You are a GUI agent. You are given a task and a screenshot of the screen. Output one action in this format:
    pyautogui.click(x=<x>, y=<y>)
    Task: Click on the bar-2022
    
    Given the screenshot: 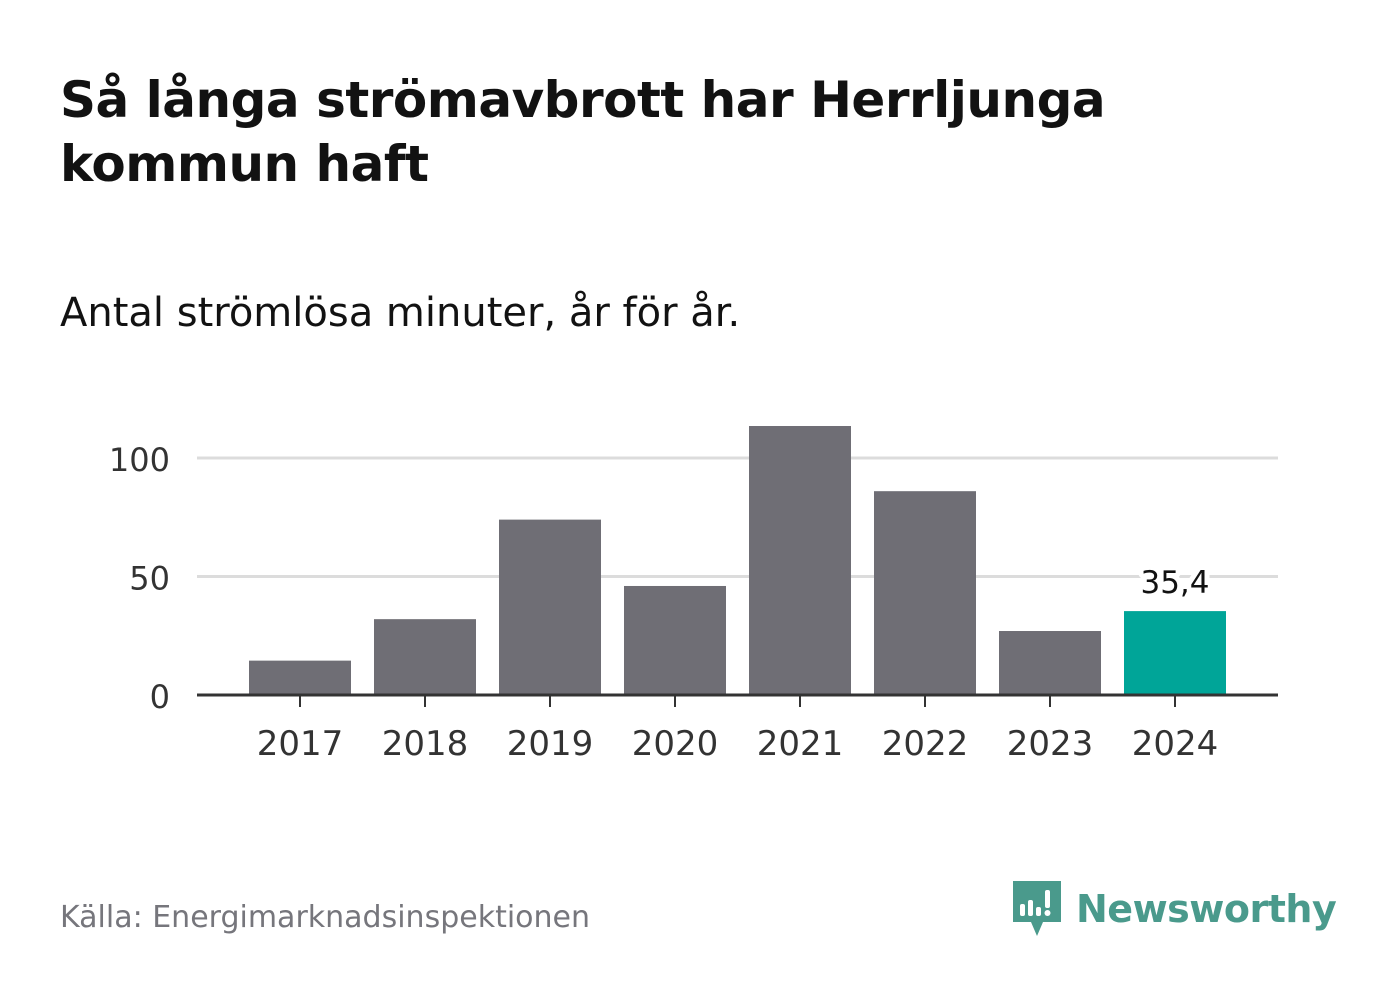 What is the action you would take?
    pyautogui.click(x=925, y=593)
    